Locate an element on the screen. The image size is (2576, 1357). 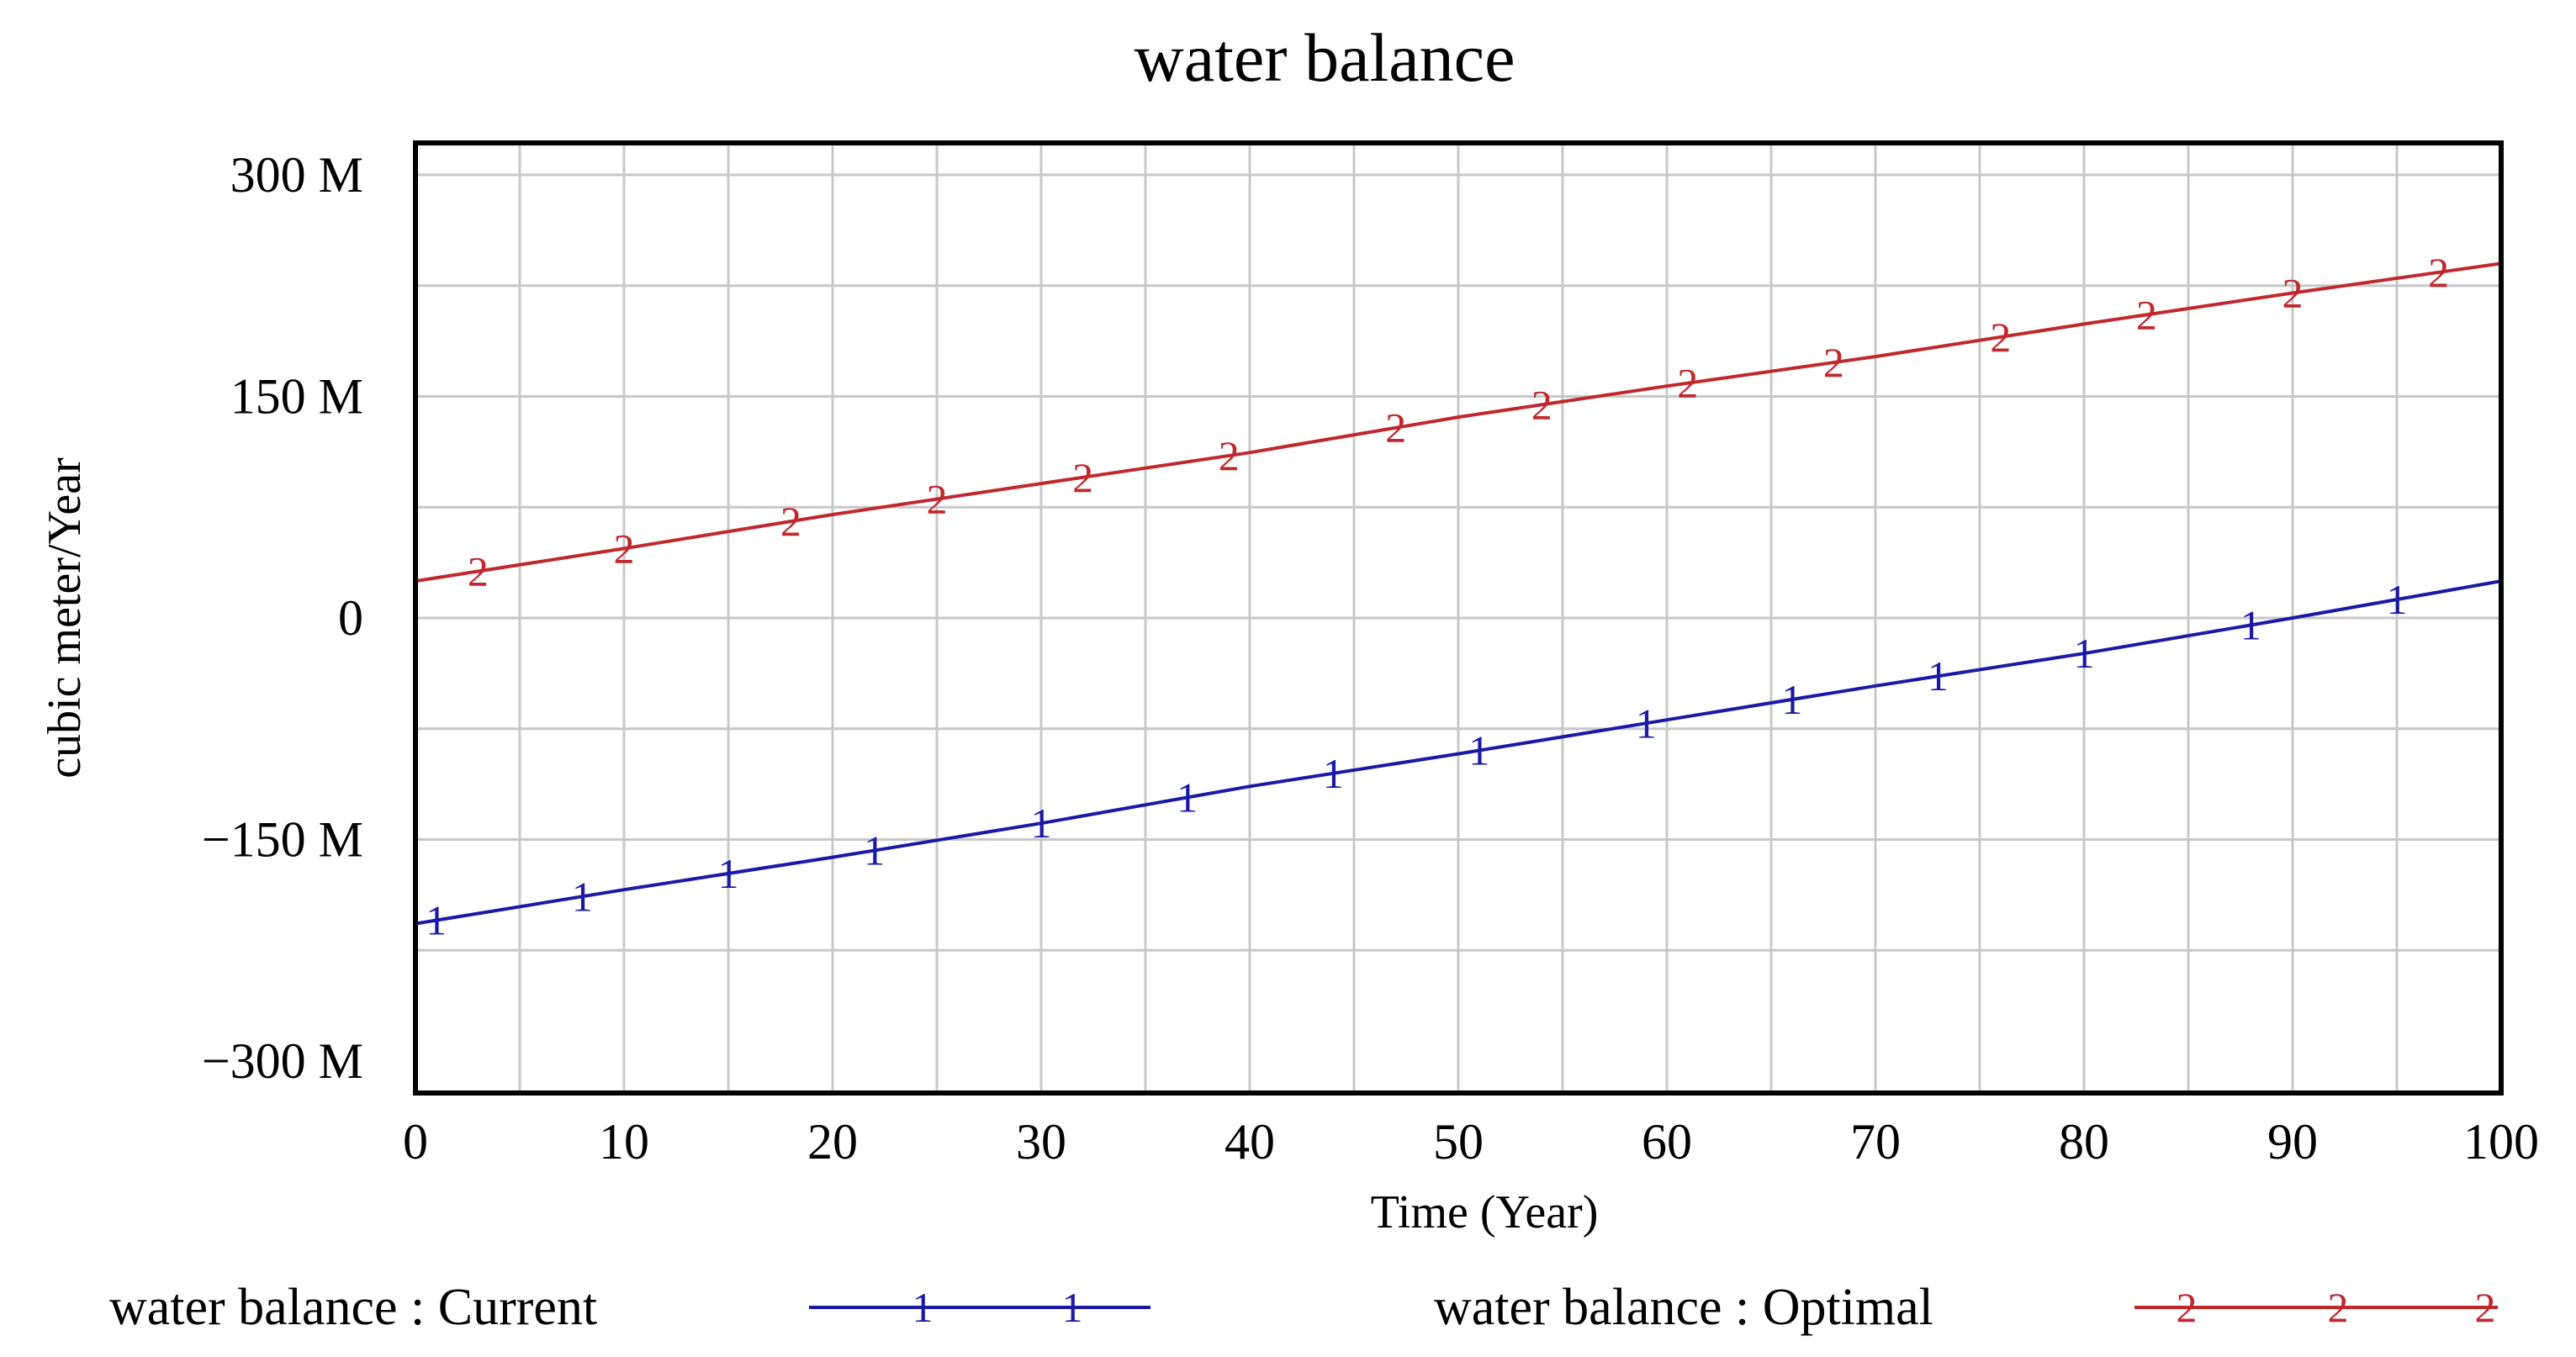
x-tick-label: 40 is located at coordinates (1250, 1142).